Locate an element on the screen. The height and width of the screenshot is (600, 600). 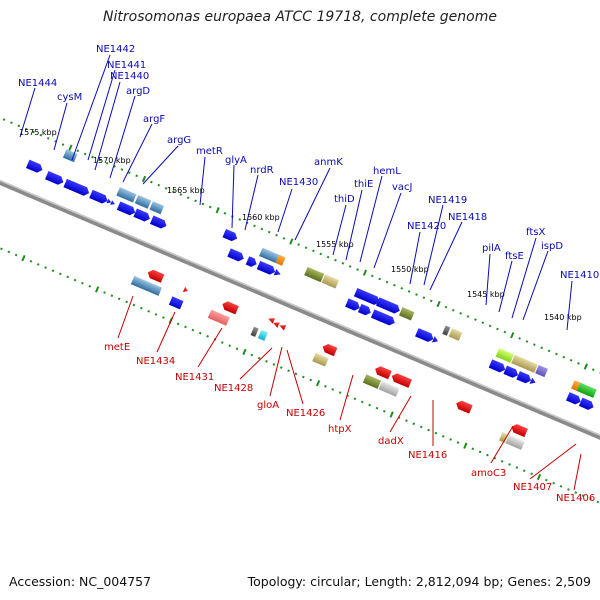
gene-metR-c is located at coordinates (230, 235).